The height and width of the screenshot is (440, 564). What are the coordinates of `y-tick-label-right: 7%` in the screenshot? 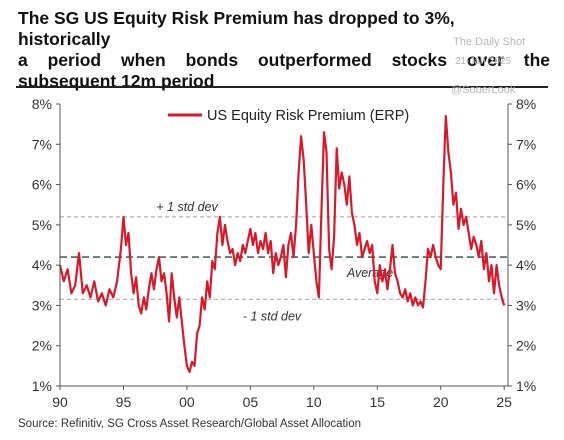 It's located at (526, 144).